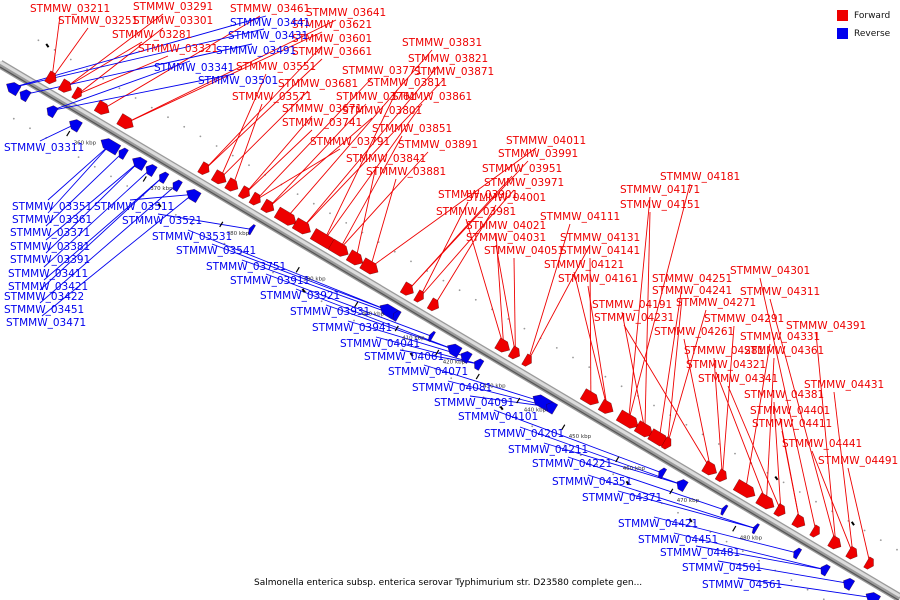 Image resolution: width=900 pixels, height=600 pixels. I want to click on reverse-gene-label: STMMW_04091, so click(474, 403).